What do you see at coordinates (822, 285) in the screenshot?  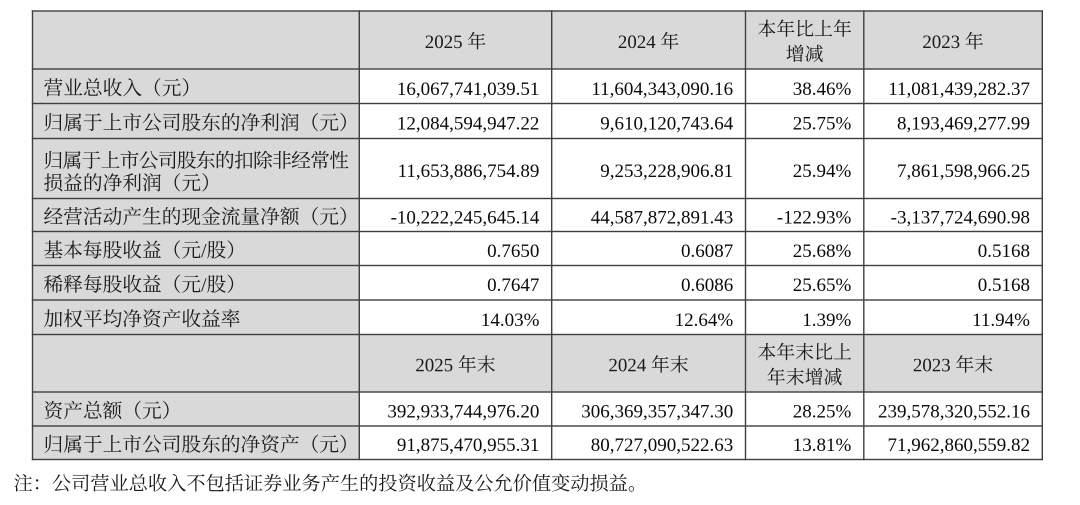 I see `svg-text: 25.65%` at bounding box center [822, 285].